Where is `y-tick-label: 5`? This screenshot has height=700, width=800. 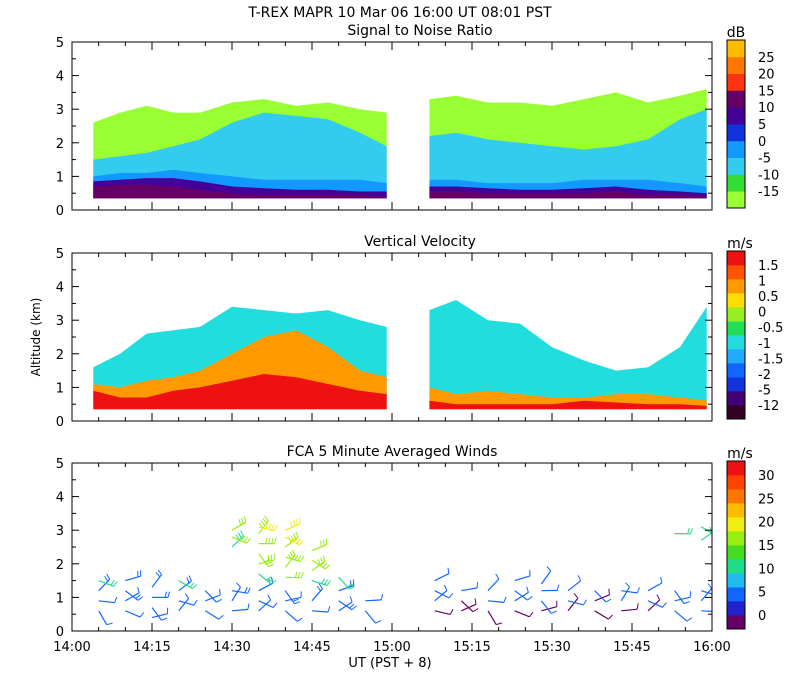
y-tick-label: 5 is located at coordinates (60, 464).